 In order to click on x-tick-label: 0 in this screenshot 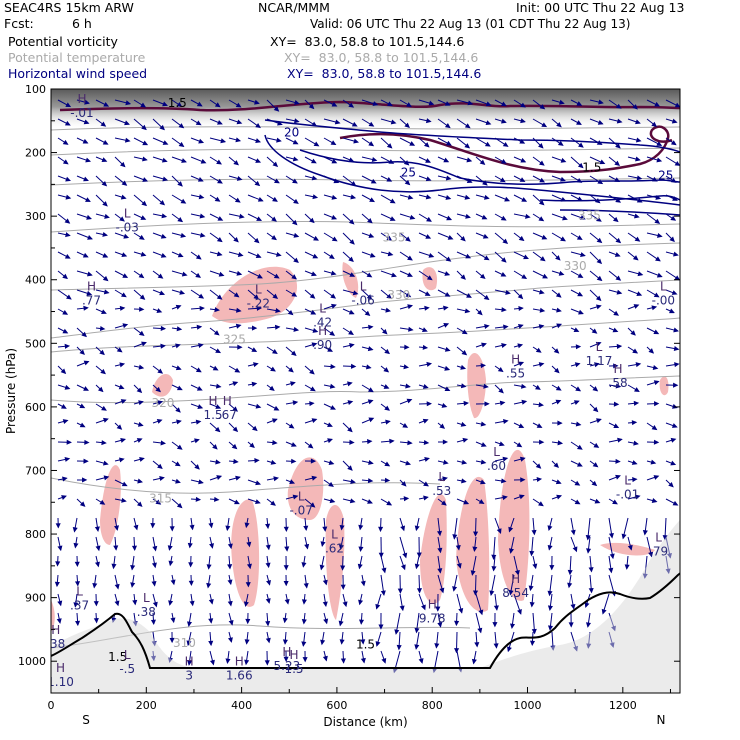, I will do `click(51, 705)`.